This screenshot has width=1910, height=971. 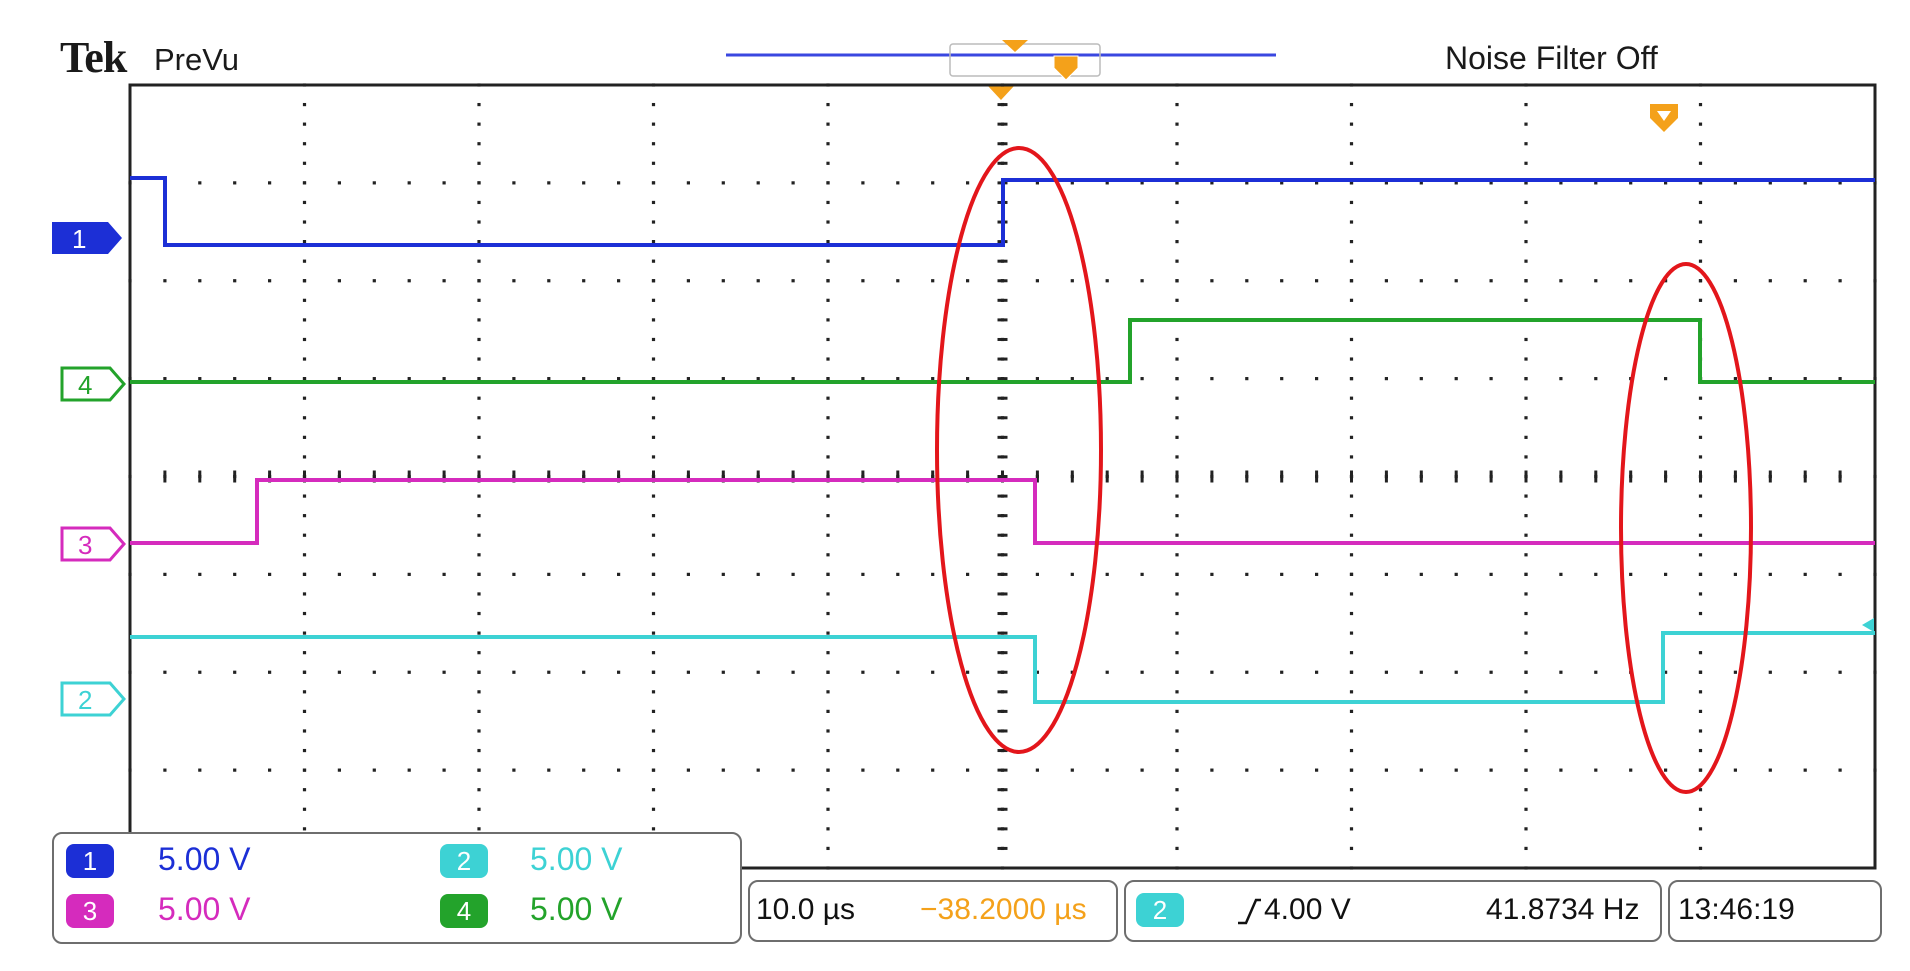 I want to click on channel-marker-3: 3, so click(x=93, y=544).